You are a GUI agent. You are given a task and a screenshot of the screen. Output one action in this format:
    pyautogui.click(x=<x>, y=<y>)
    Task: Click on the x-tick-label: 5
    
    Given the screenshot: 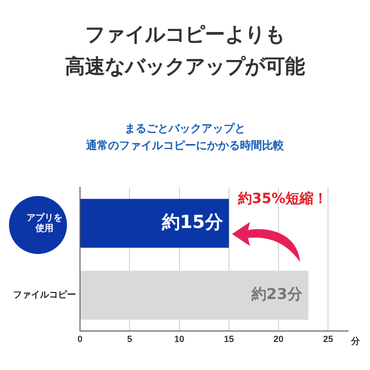 What is the action you would take?
    pyautogui.click(x=129, y=339)
    